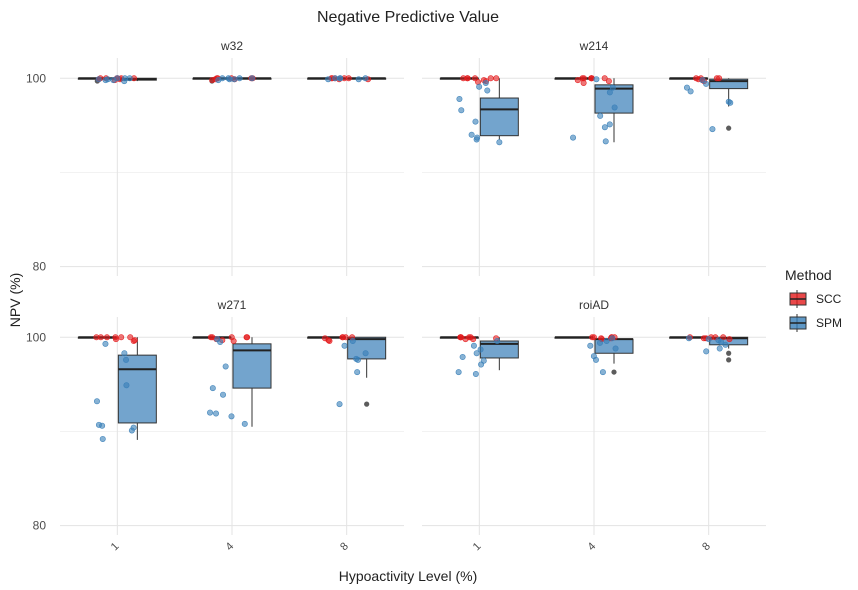  What do you see at coordinates (15, 300) in the screenshot?
I see `y-axis-label: NPV (%)` at bounding box center [15, 300].